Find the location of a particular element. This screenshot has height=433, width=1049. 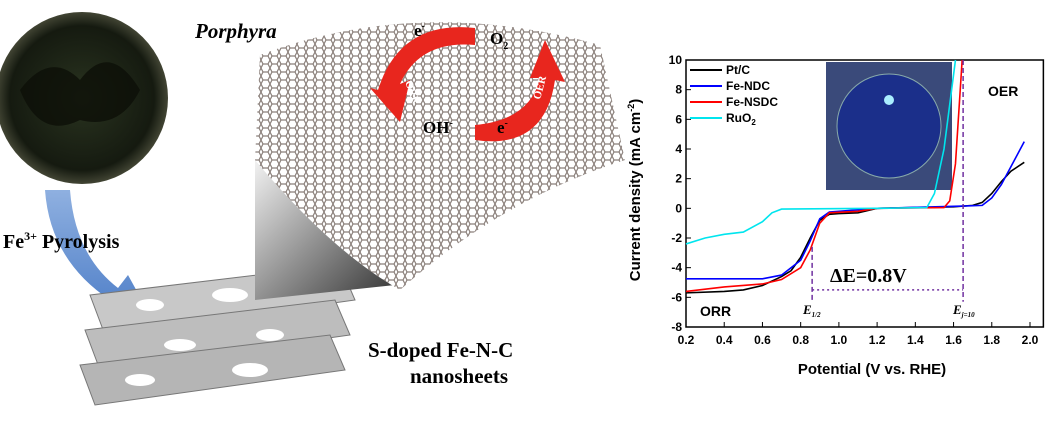

y-tick-label: 10 is located at coordinates (676, 60).